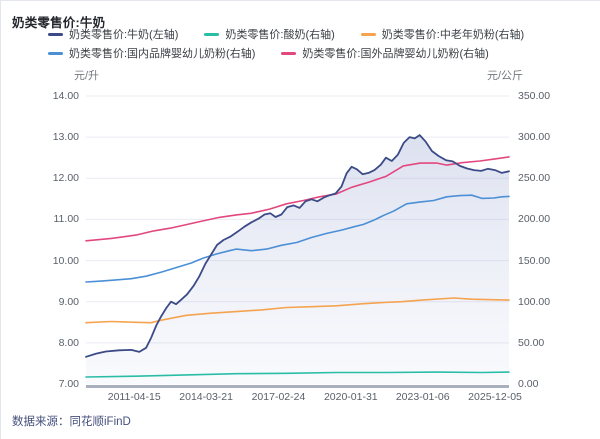  I want to click on left-axis-tick: 12.00, so click(65, 178).